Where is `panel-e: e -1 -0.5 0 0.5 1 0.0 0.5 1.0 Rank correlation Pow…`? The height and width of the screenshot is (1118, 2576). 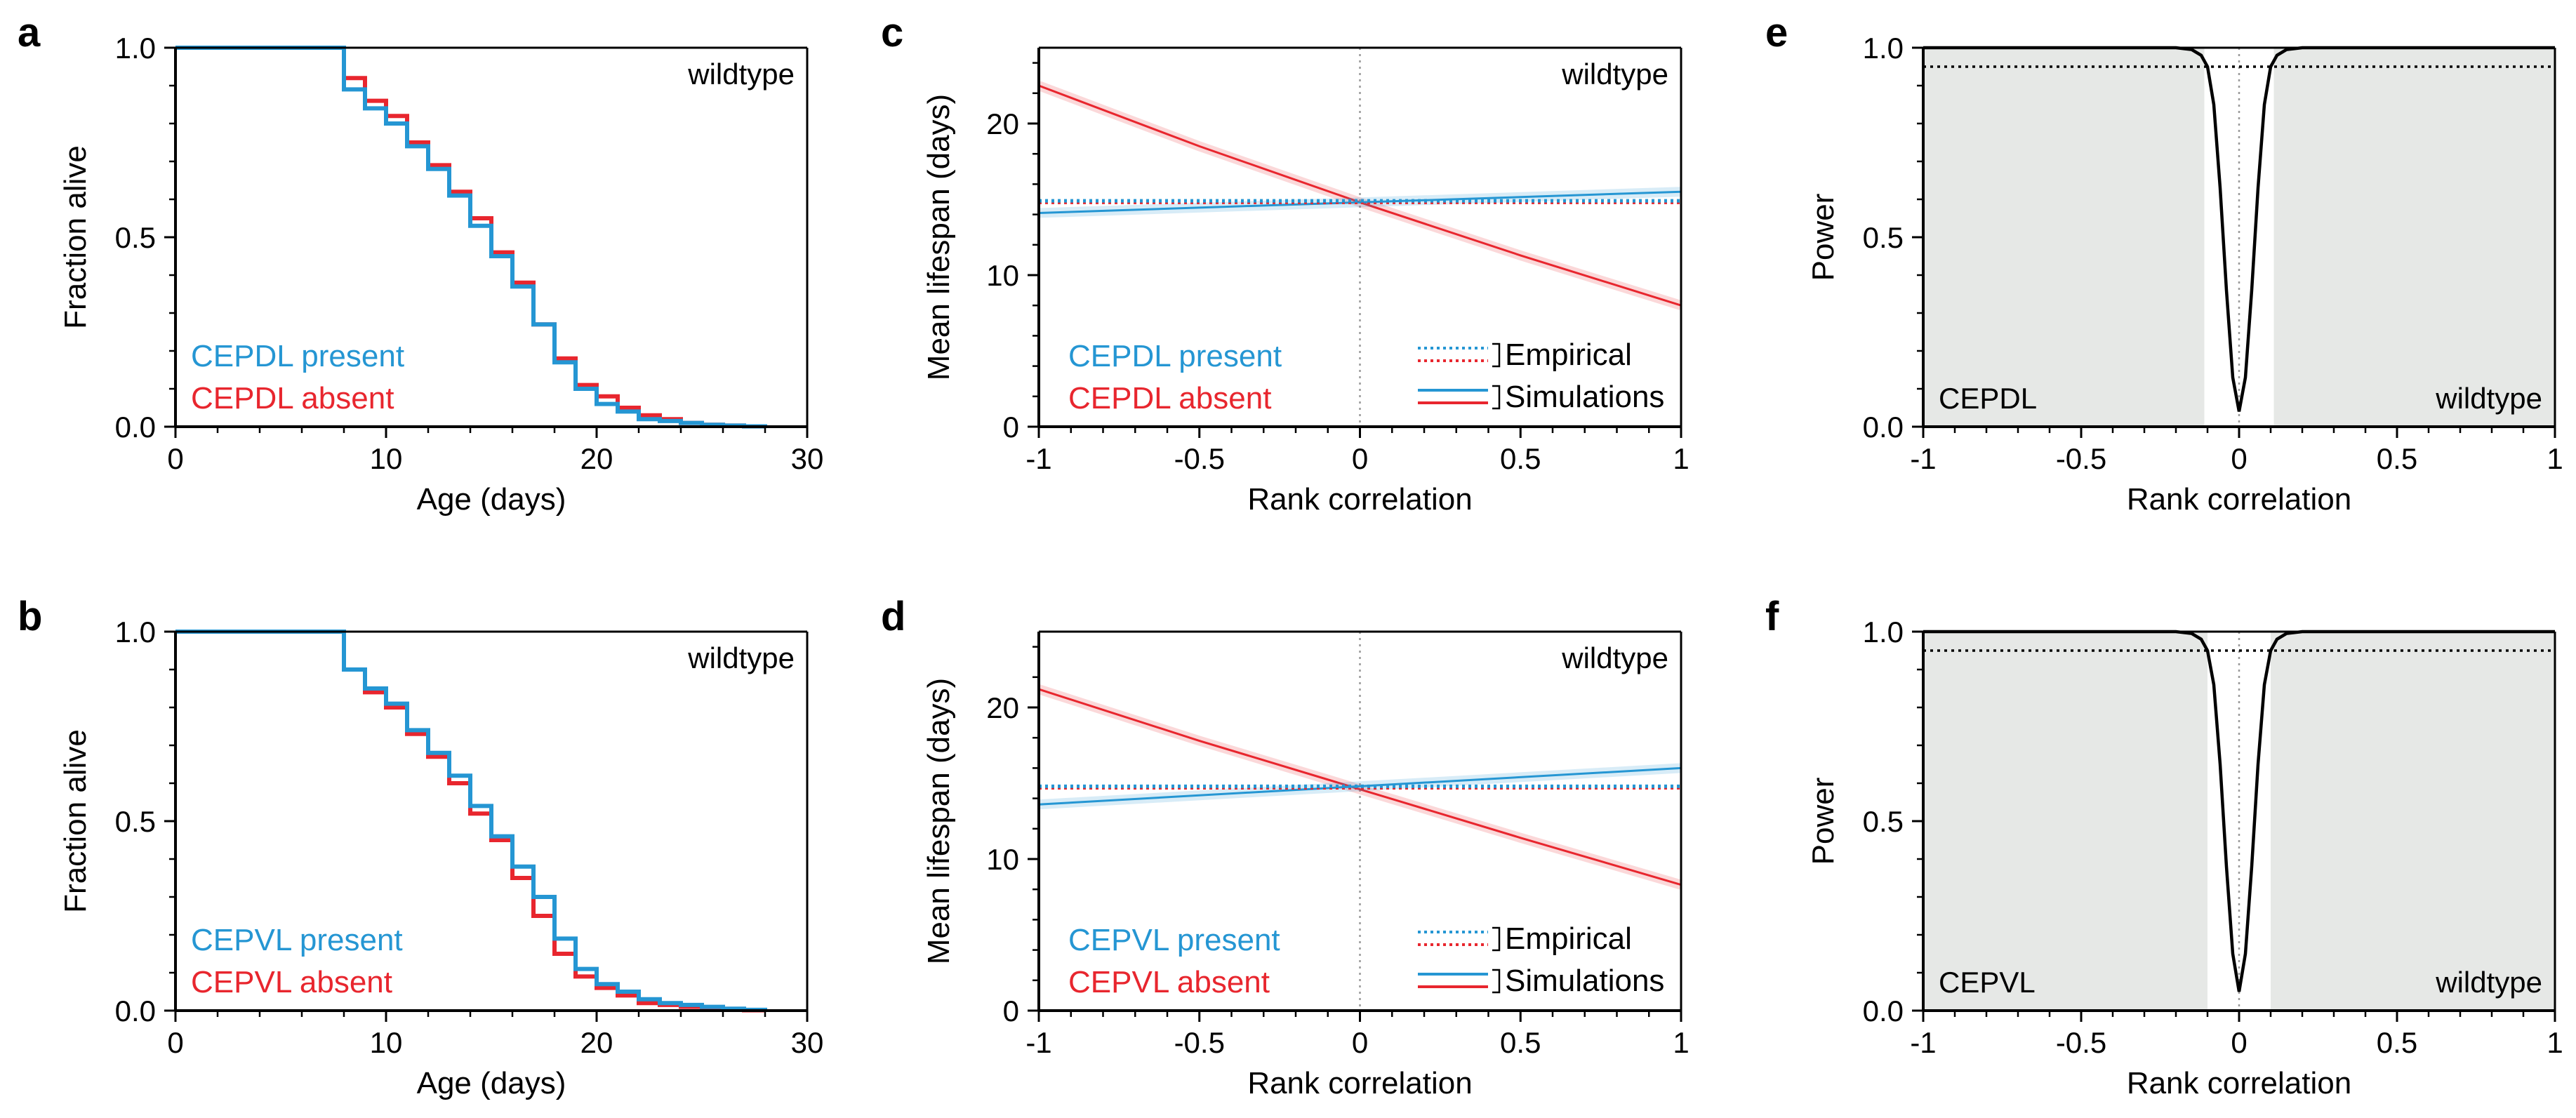 panel-e: e -1 -0.5 0 0.5 1 0.0 0.5 1.0 Rank correlation Pow… is located at coordinates (2164, 263).